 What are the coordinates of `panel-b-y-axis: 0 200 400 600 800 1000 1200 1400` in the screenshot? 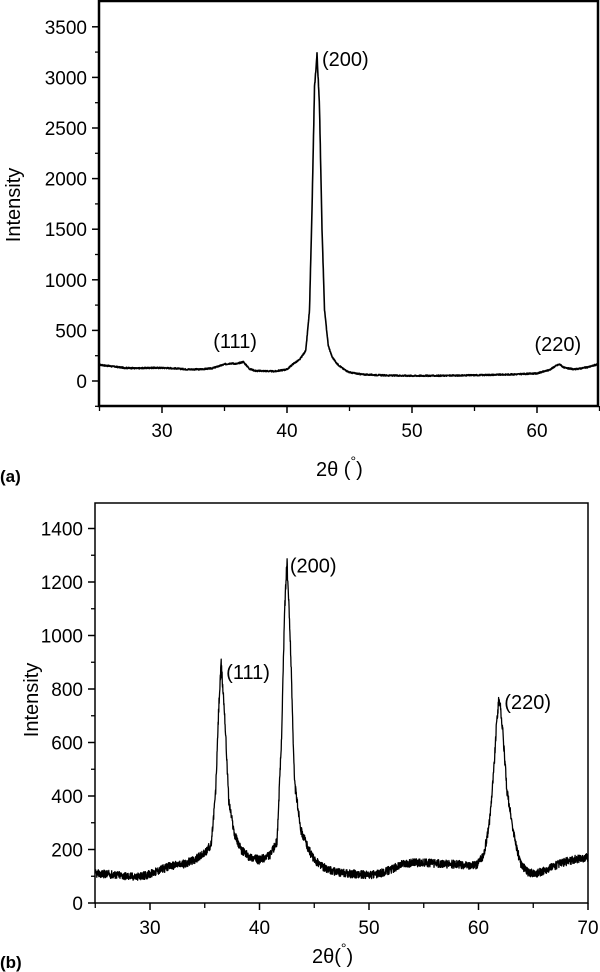 It's located at (68, 717).